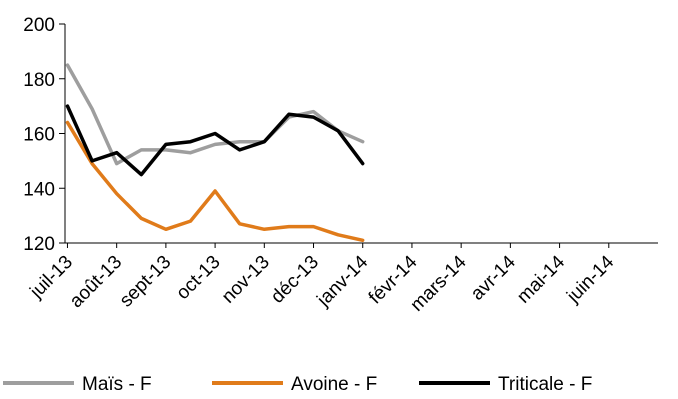  What do you see at coordinates (39, 189) in the screenshot?
I see `y-tick-label: 140` at bounding box center [39, 189].